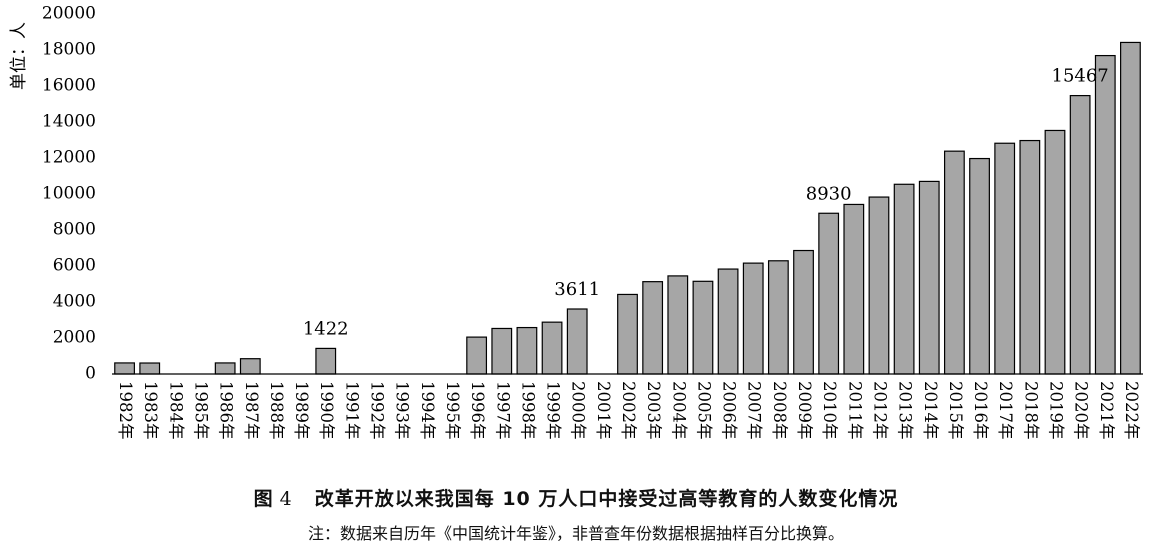  Describe the element at coordinates (955, 410) in the screenshot. I see `x-tick-label: 2015年` at that location.